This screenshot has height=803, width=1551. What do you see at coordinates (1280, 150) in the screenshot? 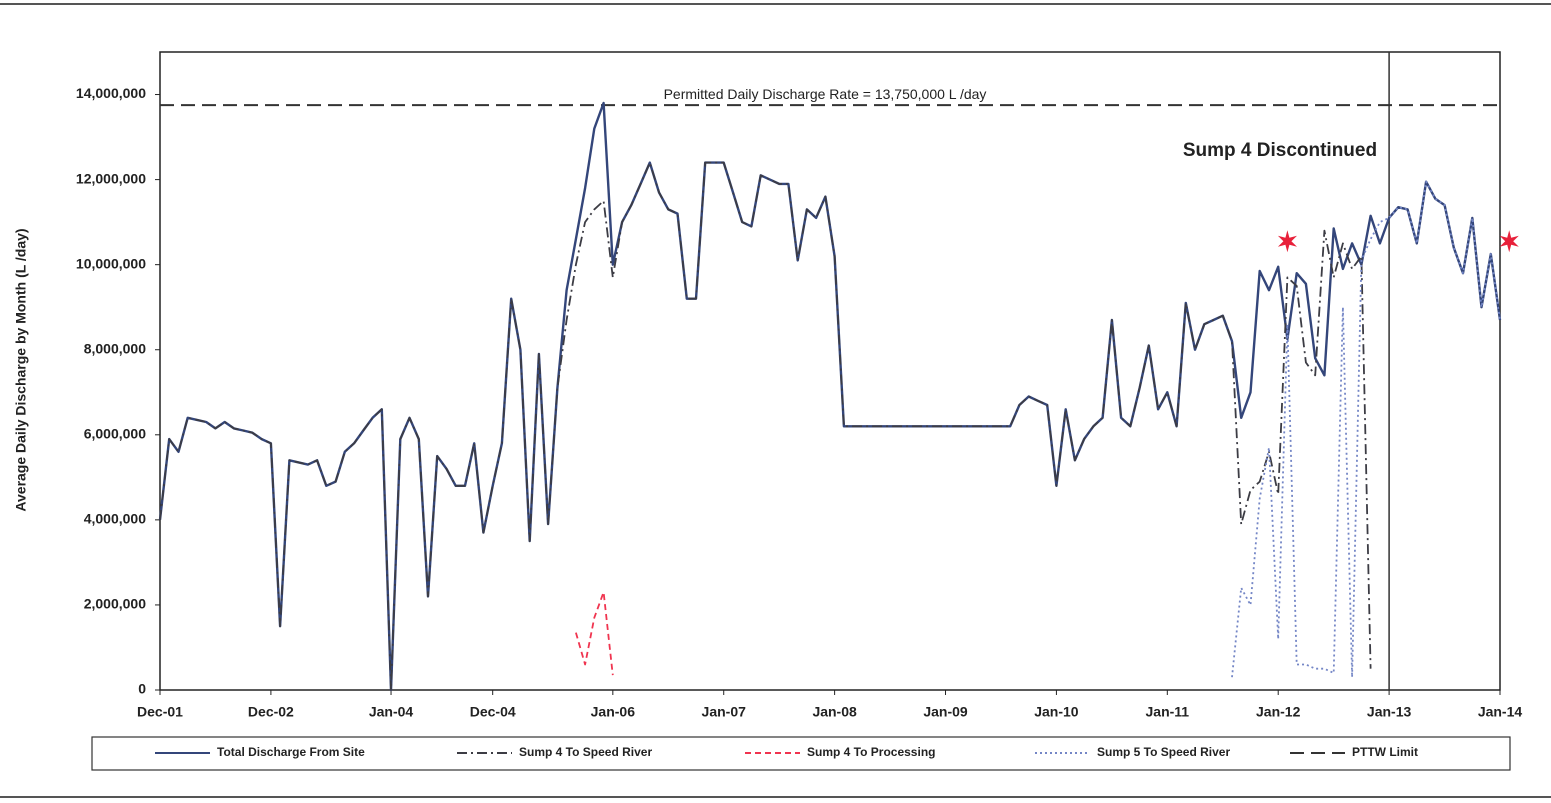
I see `vertical-label: Sump 4 Discontinued` at bounding box center [1280, 150].